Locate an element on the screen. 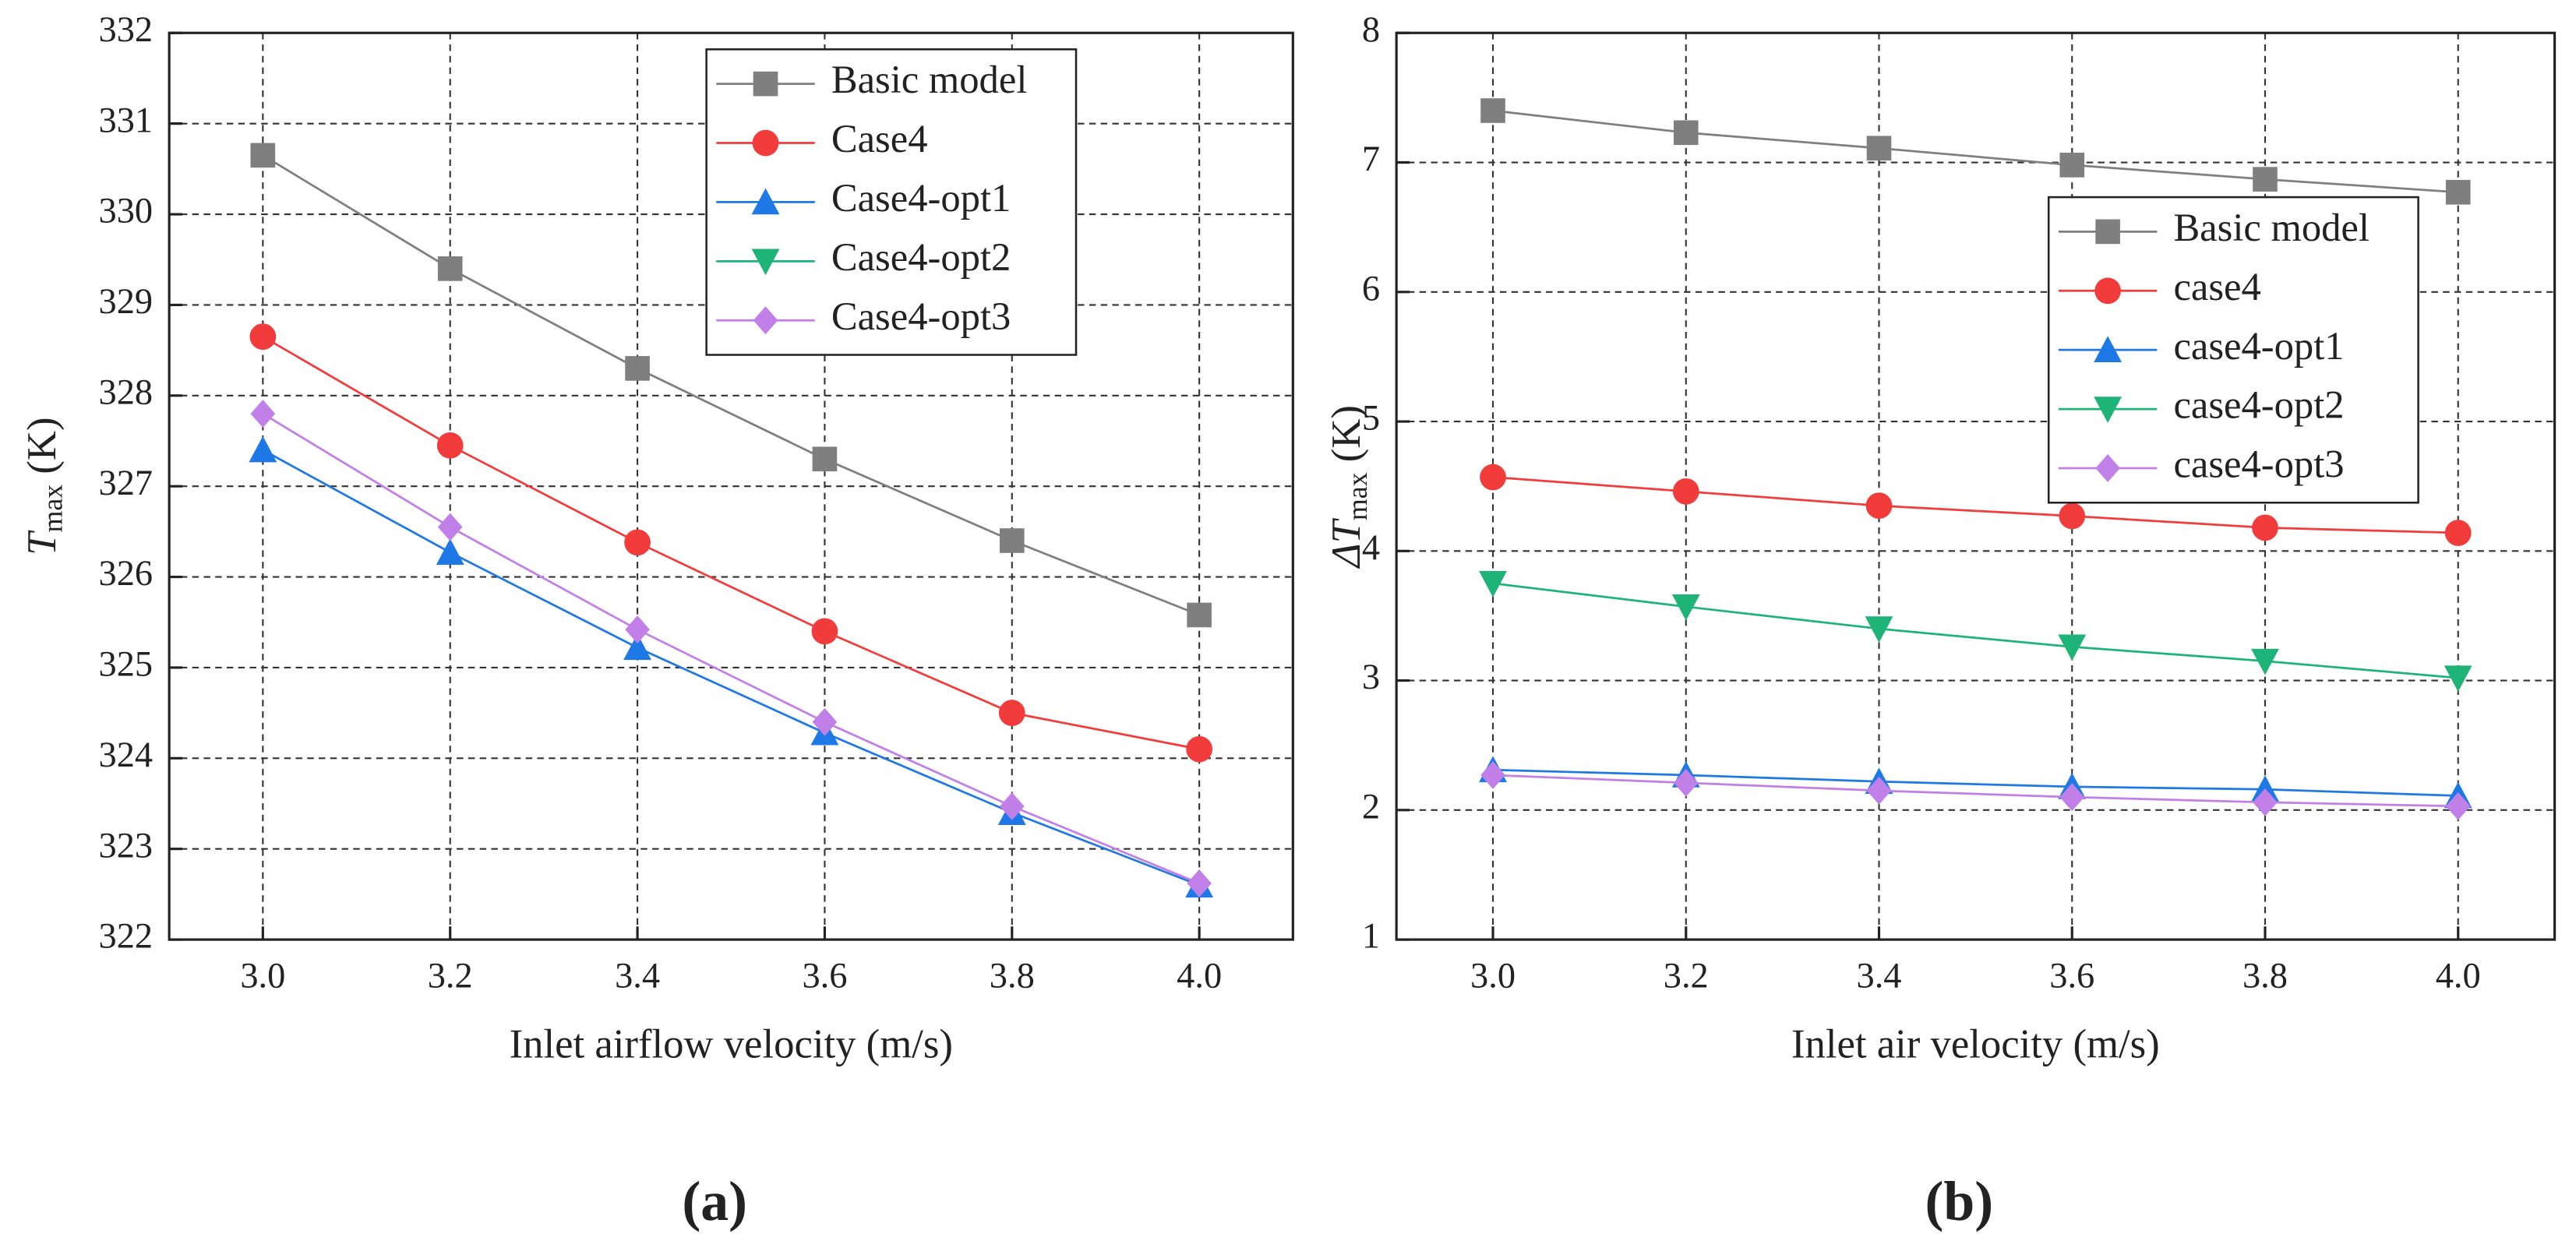 Image resolution: width=2576 pixels, height=1255 pixels. y-tick-label: 329 is located at coordinates (126, 302).